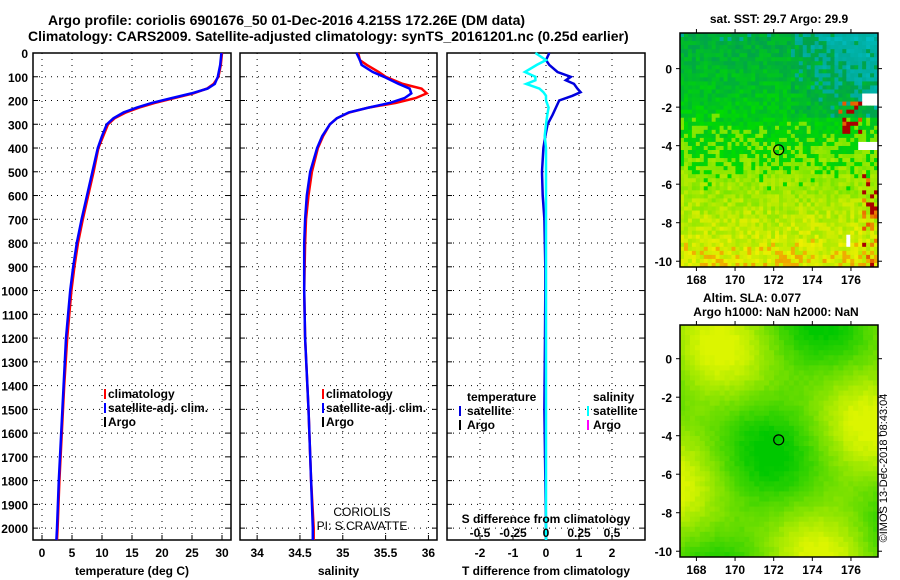 The image size is (900, 580). I want to click on x-tick-label-secondary: -0.25, so click(513, 533).